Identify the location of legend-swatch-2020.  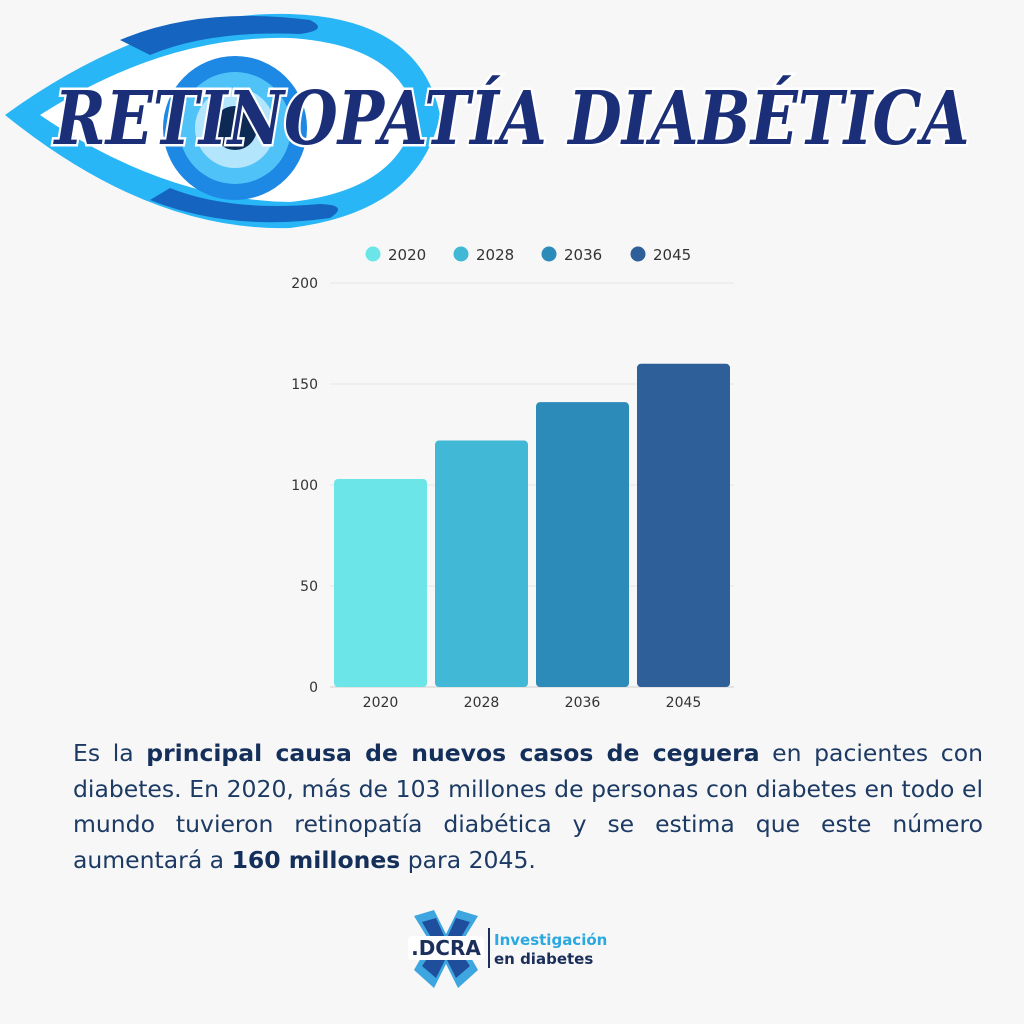
(373, 254).